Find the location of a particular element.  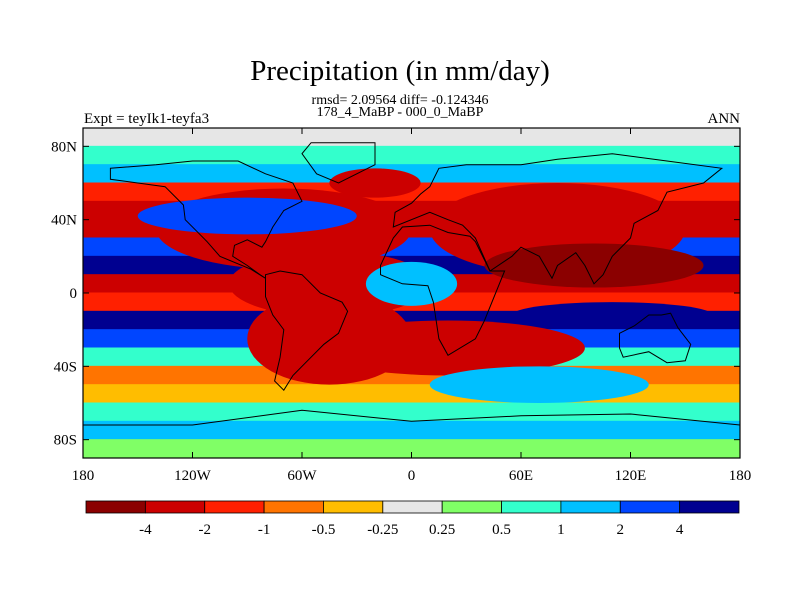

colorbar-label: 0.5 is located at coordinates (501, 530).